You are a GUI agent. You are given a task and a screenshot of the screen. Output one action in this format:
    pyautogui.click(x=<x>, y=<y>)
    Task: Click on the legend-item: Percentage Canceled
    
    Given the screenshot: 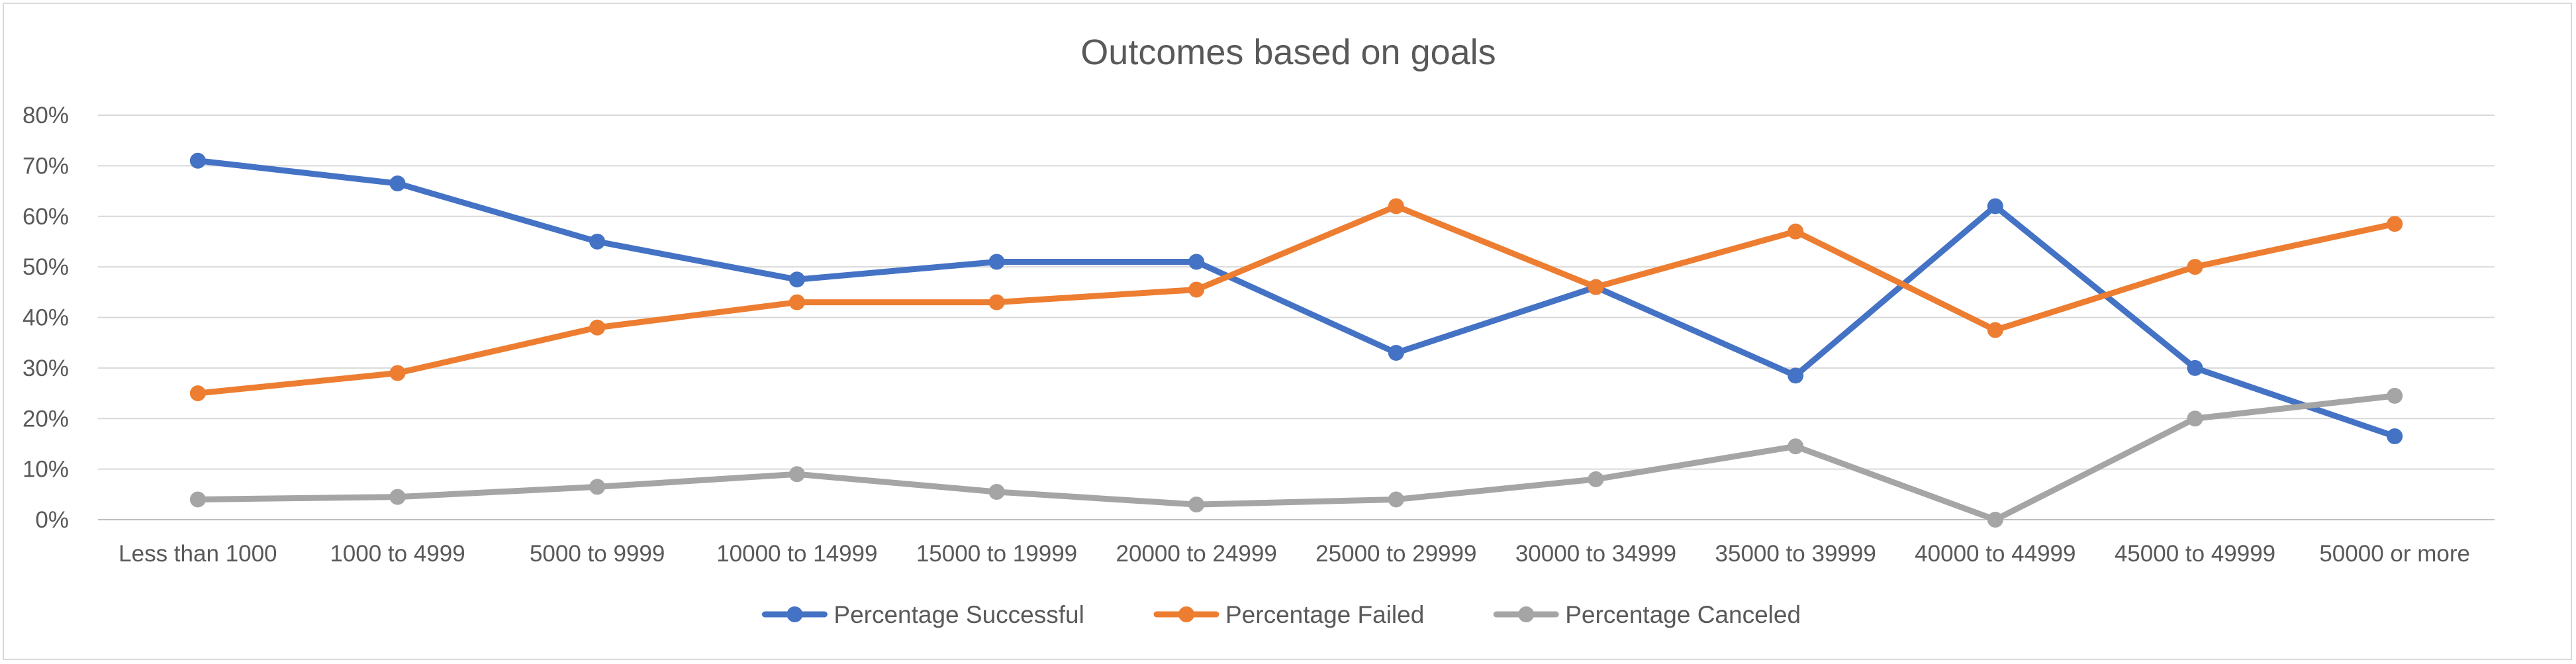 What is the action you would take?
    pyautogui.click(x=1647, y=614)
    